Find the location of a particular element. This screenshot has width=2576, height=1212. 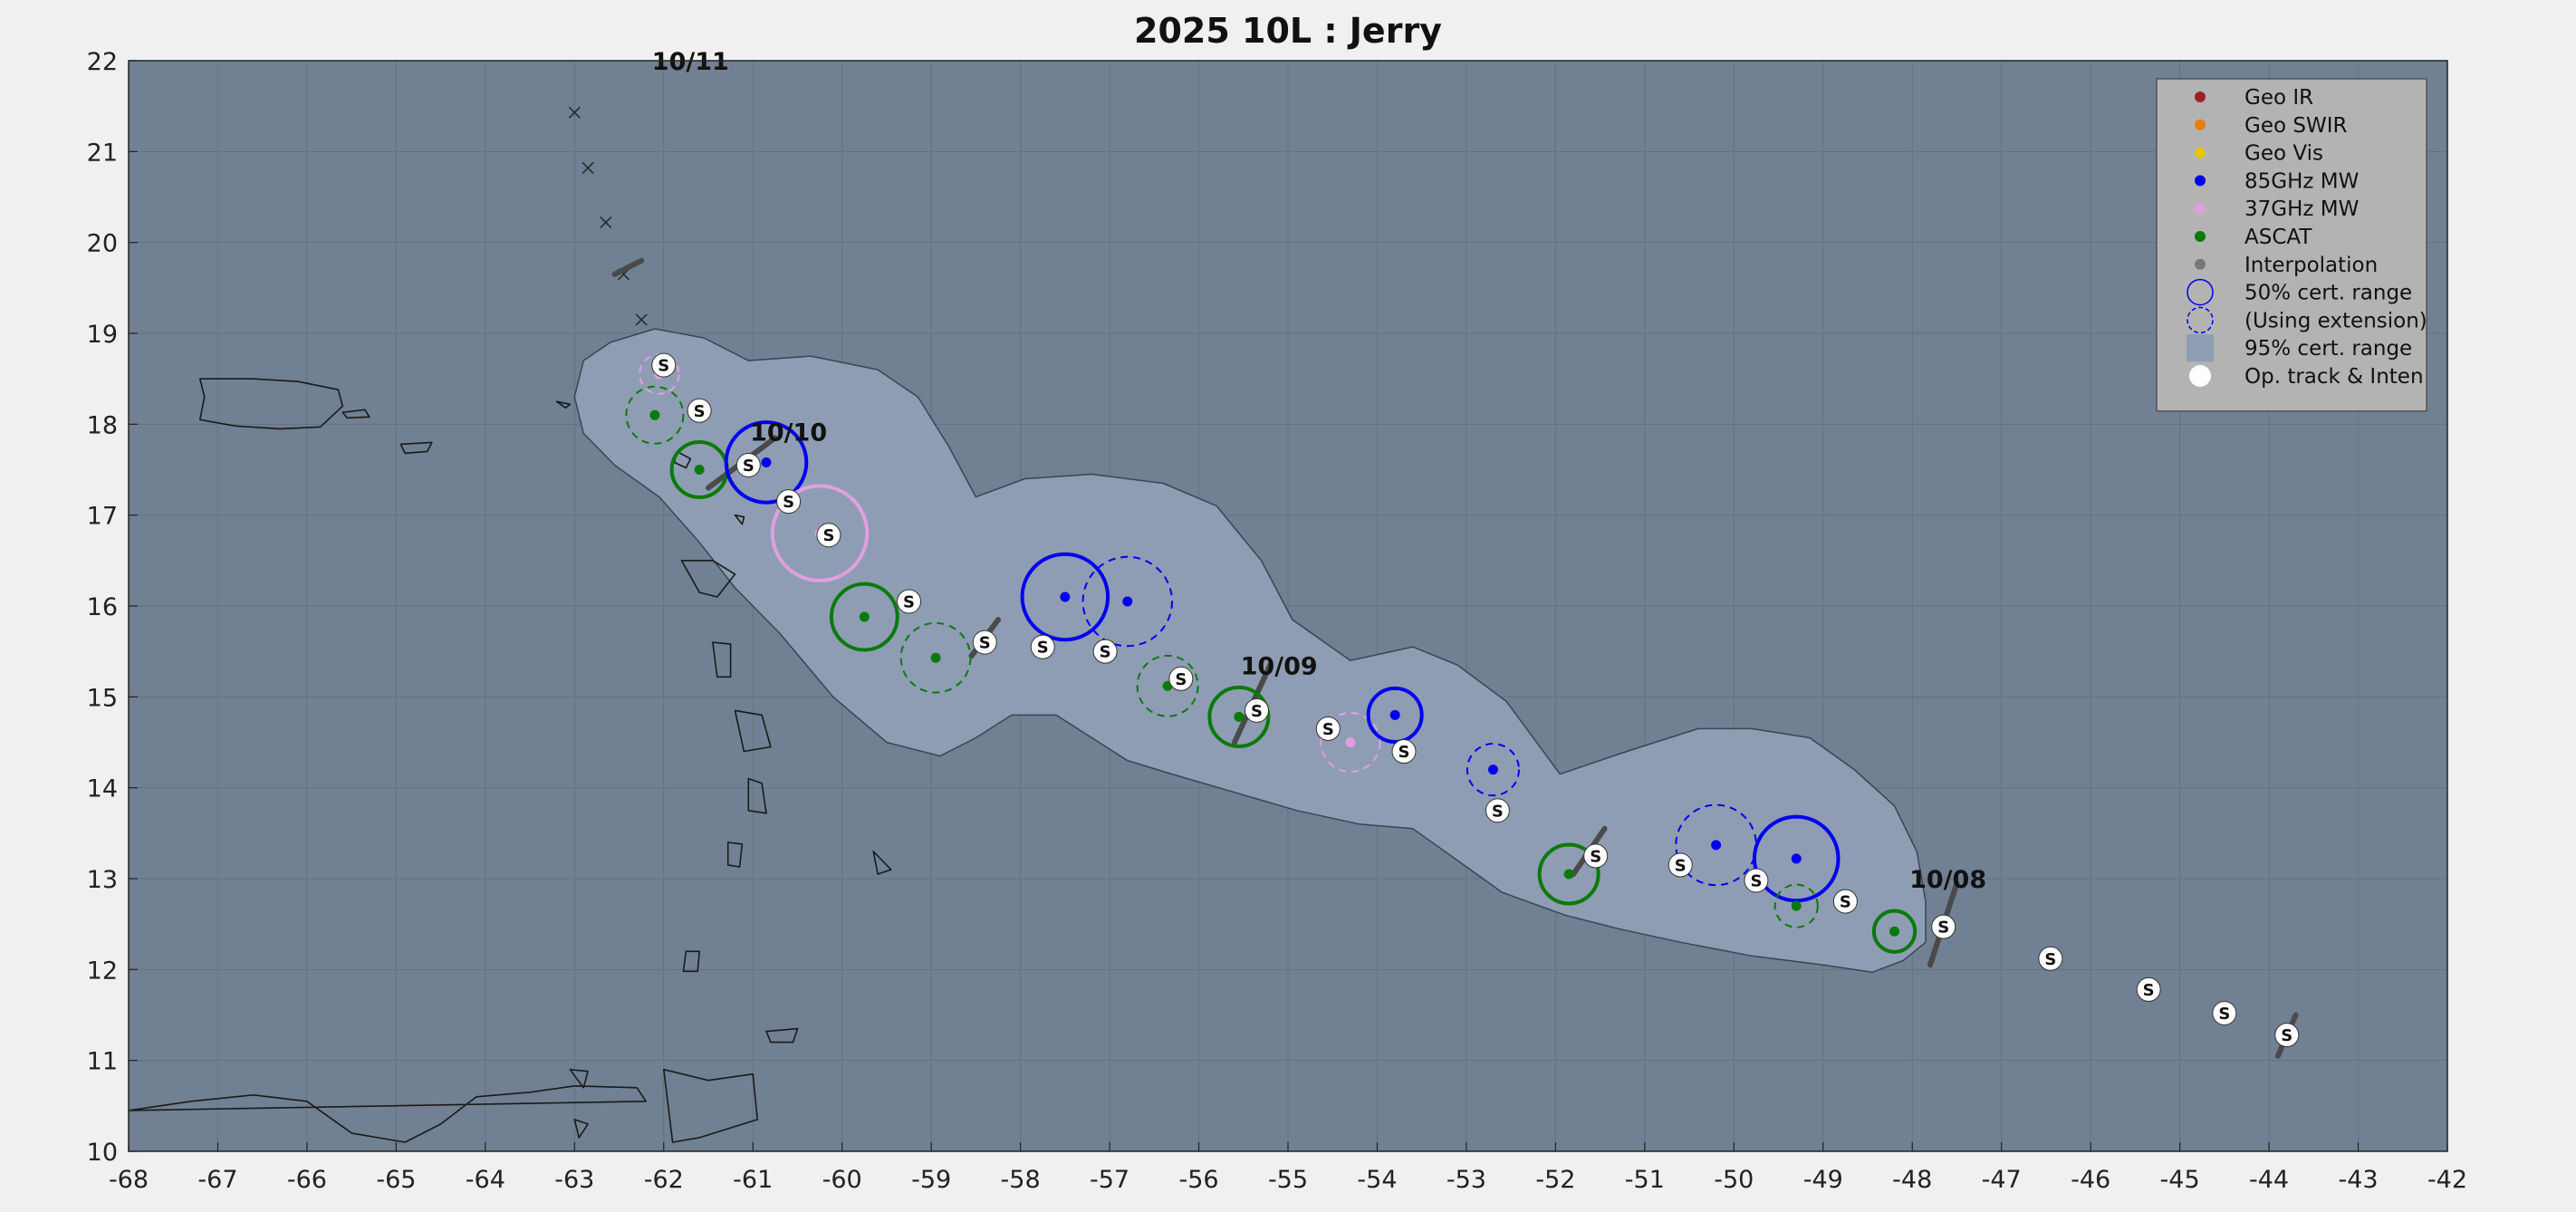

x-tick-label: -68 is located at coordinates (129, 1180).